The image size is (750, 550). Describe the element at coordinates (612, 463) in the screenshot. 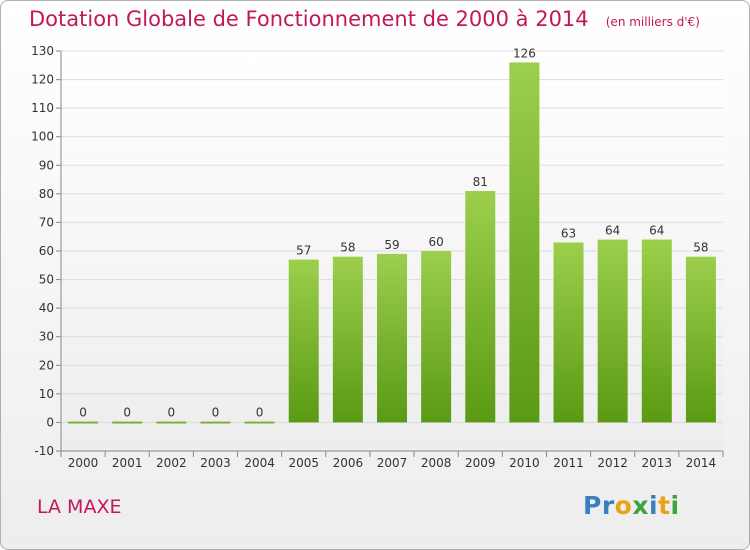

I see `x-tick-label: 2012` at that location.